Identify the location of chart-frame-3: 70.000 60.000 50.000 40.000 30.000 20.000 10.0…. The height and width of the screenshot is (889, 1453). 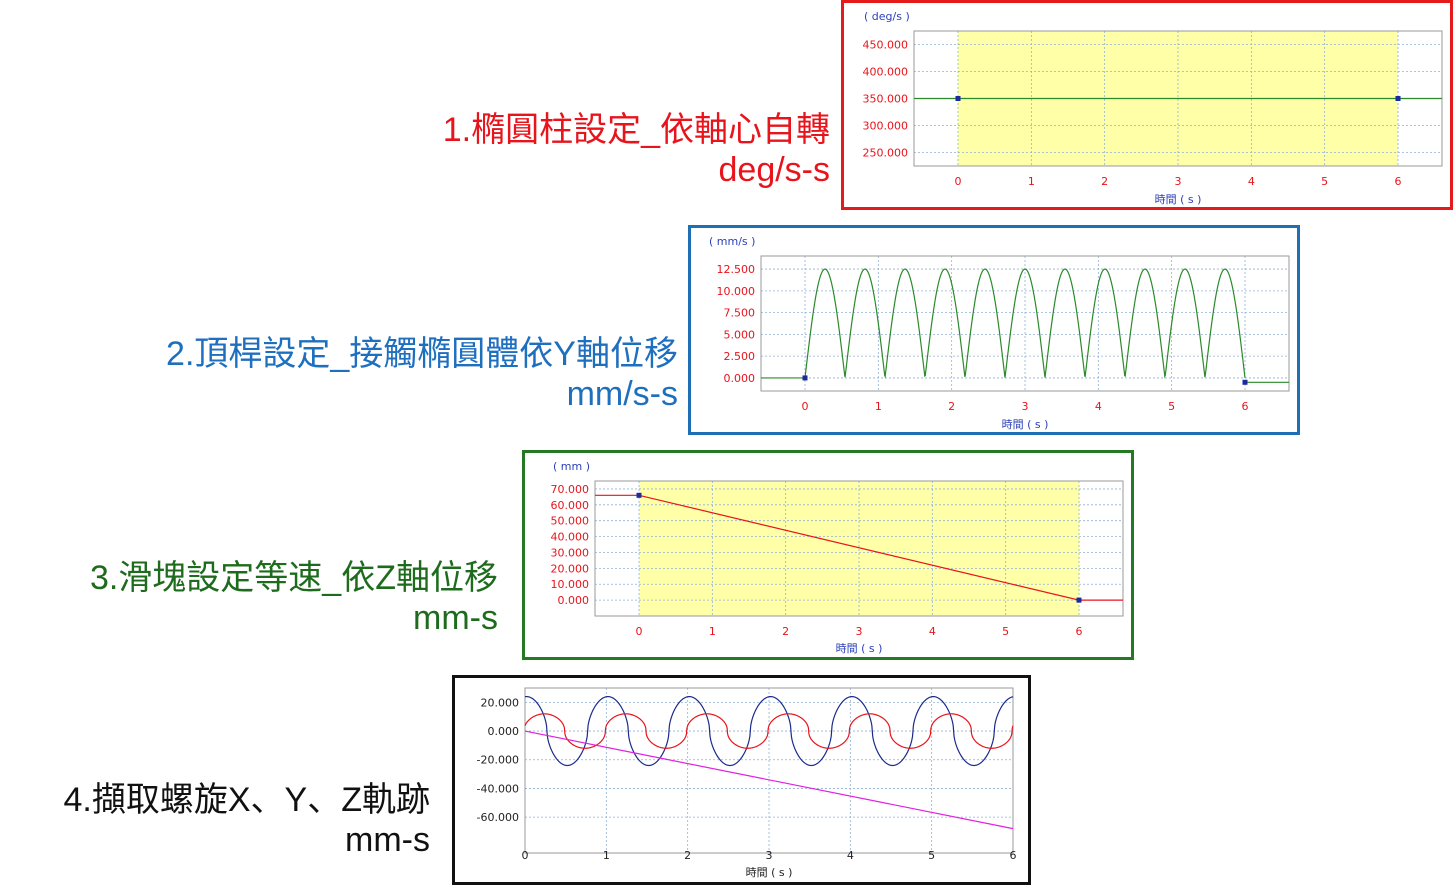
(828, 555).